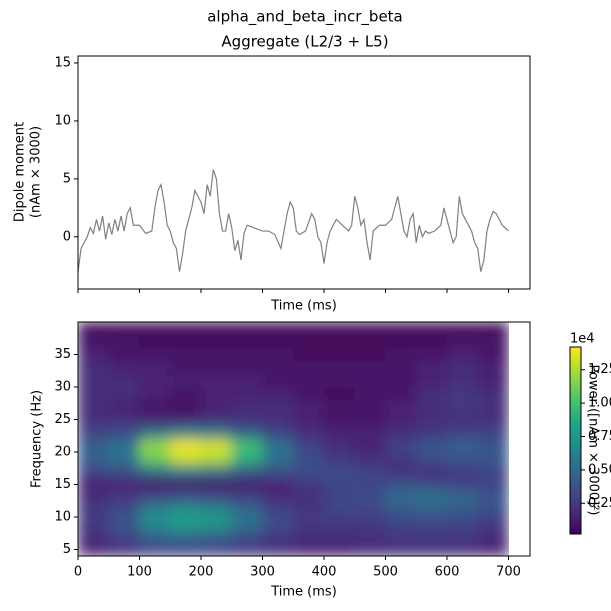 The width and height of the screenshot is (611, 611). What do you see at coordinates (36, 172) in the screenshot?
I see `y-axis-label: (nAm × 3000)` at bounding box center [36, 172].